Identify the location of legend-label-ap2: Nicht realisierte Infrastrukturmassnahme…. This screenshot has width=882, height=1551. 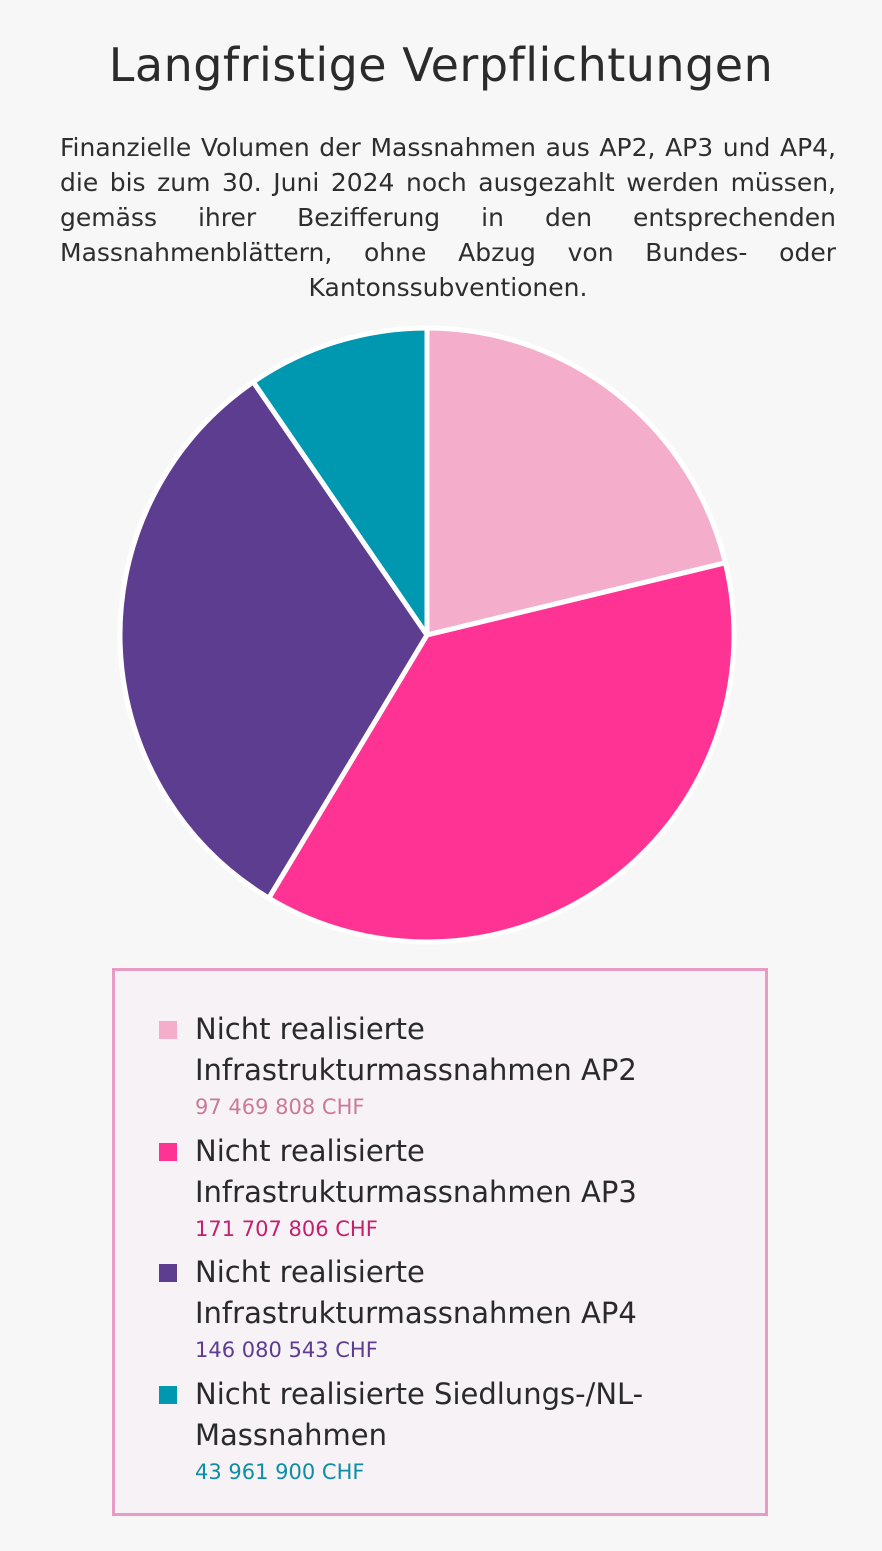
(416, 1049).